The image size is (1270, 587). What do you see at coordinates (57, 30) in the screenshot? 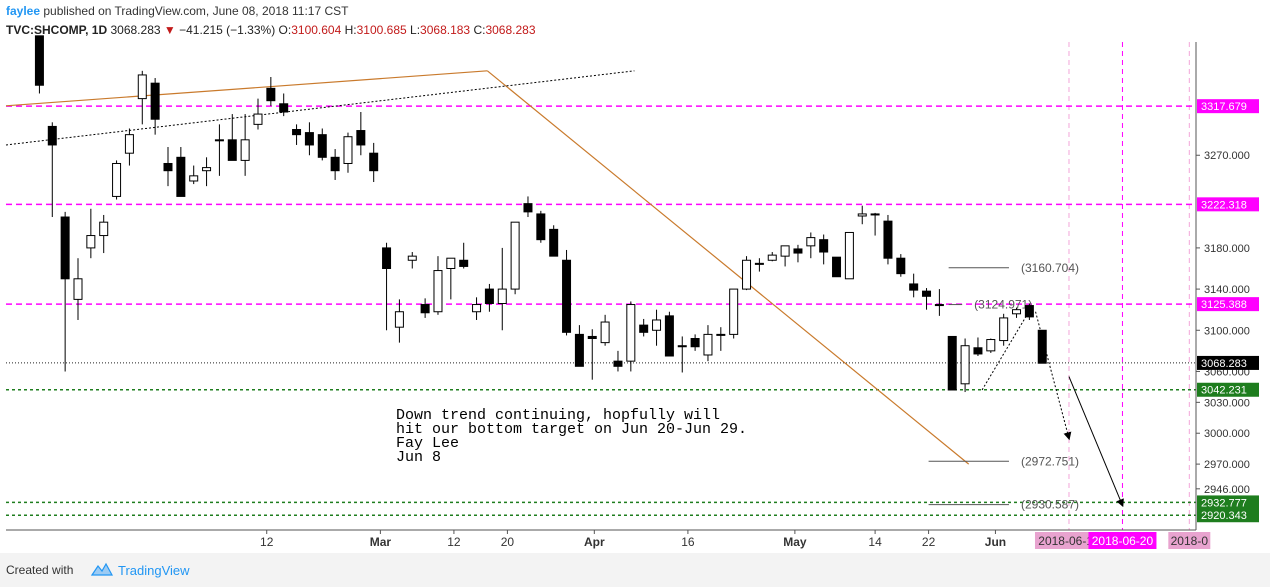
I see `symbol-name: TVC:SHCOMP, 1D` at bounding box center [57, 30].